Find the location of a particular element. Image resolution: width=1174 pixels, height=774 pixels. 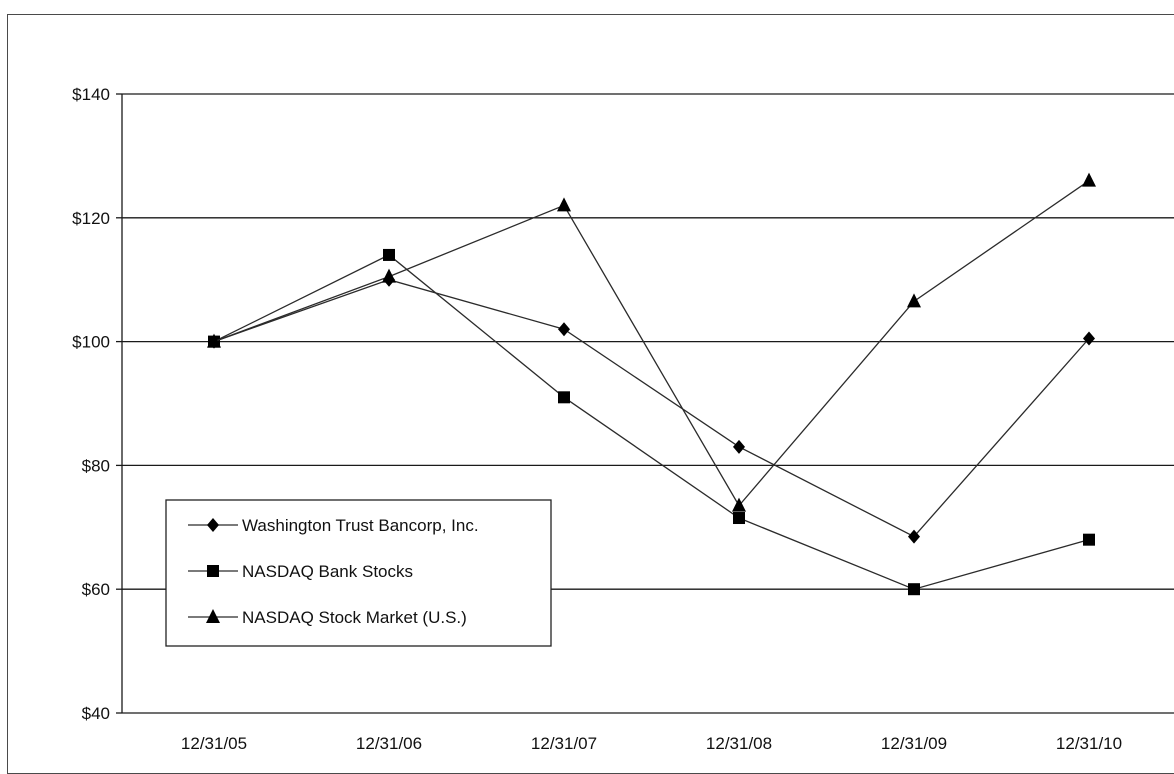

legend-marker-square is located at coordinates (213, 571).